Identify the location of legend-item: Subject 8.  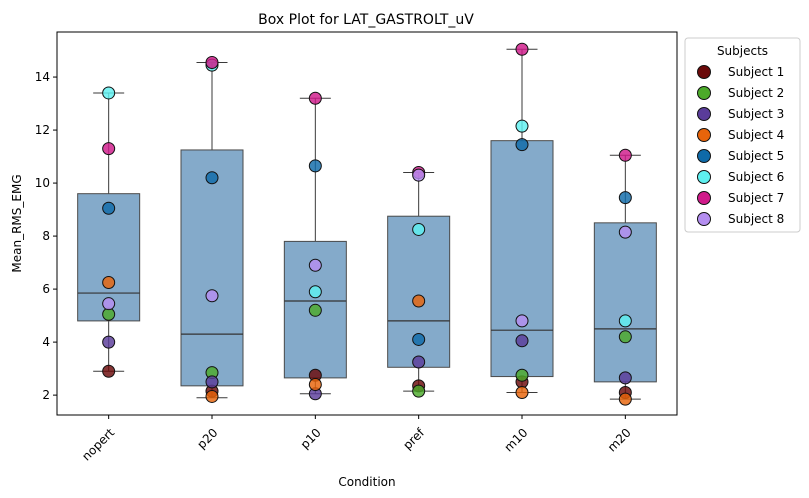
(740, 219).